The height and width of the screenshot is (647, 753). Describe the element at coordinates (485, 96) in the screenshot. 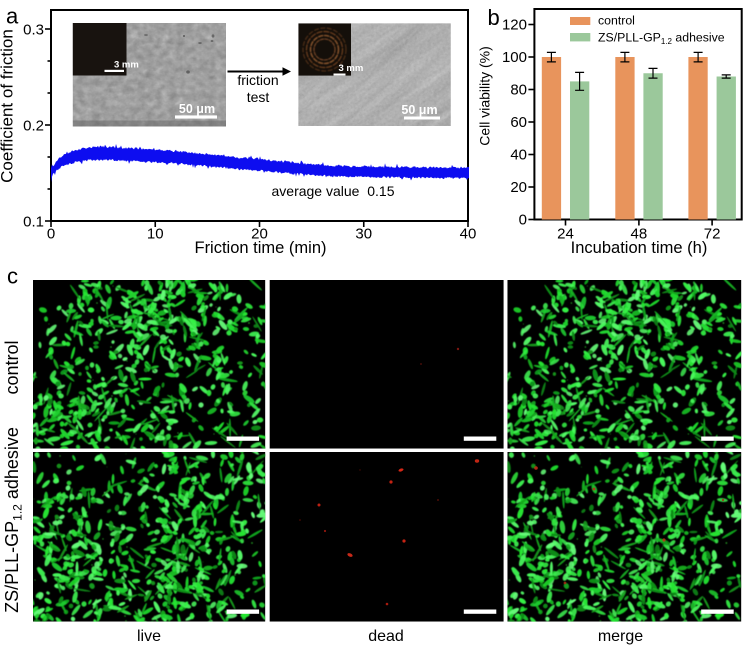

I see `svg-text: Cell viability (%)` at that location.